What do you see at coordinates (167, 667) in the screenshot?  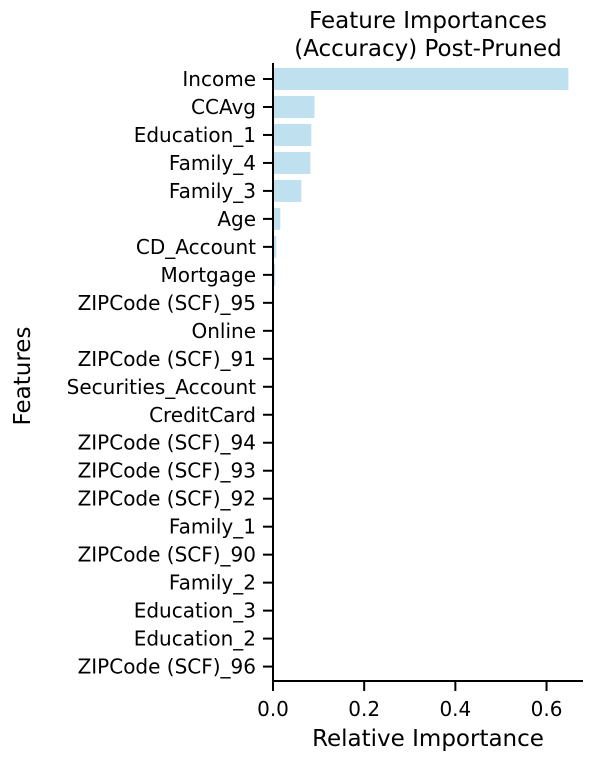 I see `y-tick-label: ZIPCode (SCF)_96` at bounding box center [167, 667].